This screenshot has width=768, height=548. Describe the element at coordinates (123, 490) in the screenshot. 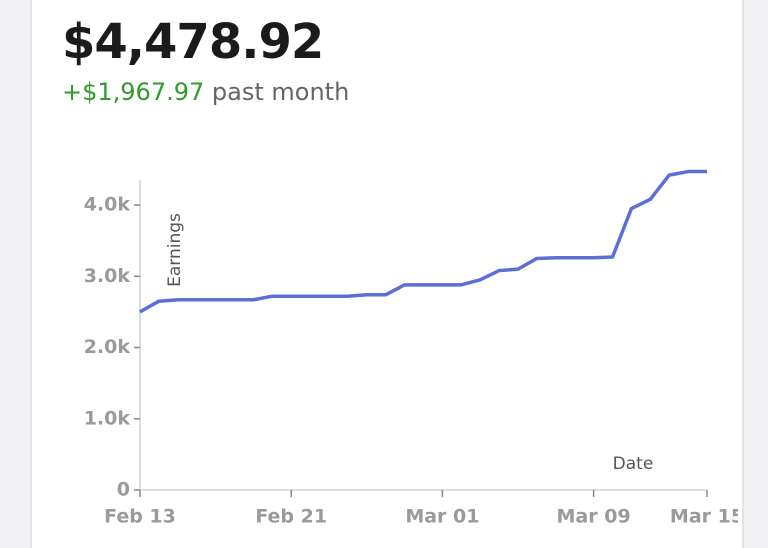

I see `y-tick-label: 0` at that location.